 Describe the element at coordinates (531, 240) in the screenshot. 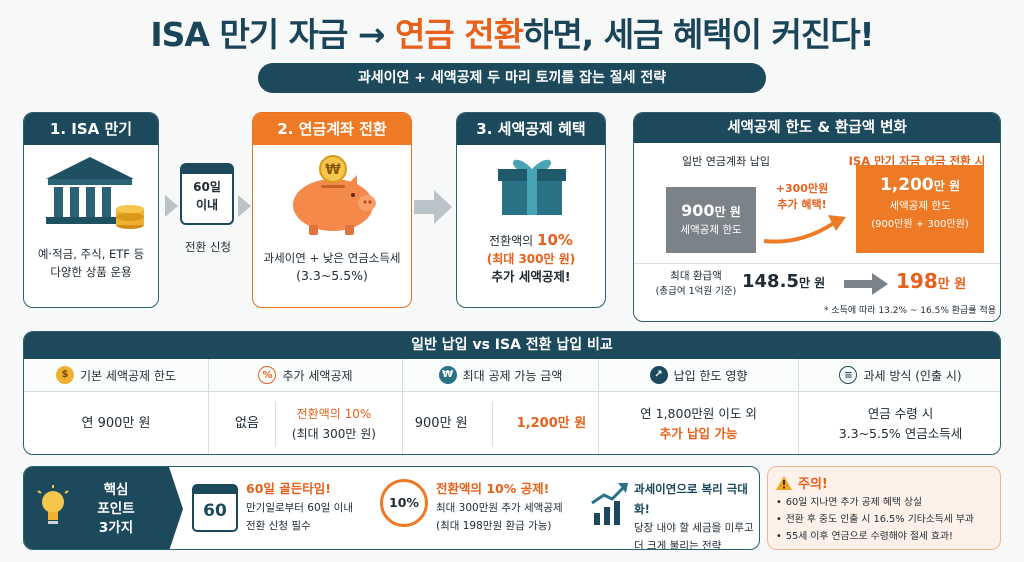

I see `step3-line1: 전환액의 10%` at that location.